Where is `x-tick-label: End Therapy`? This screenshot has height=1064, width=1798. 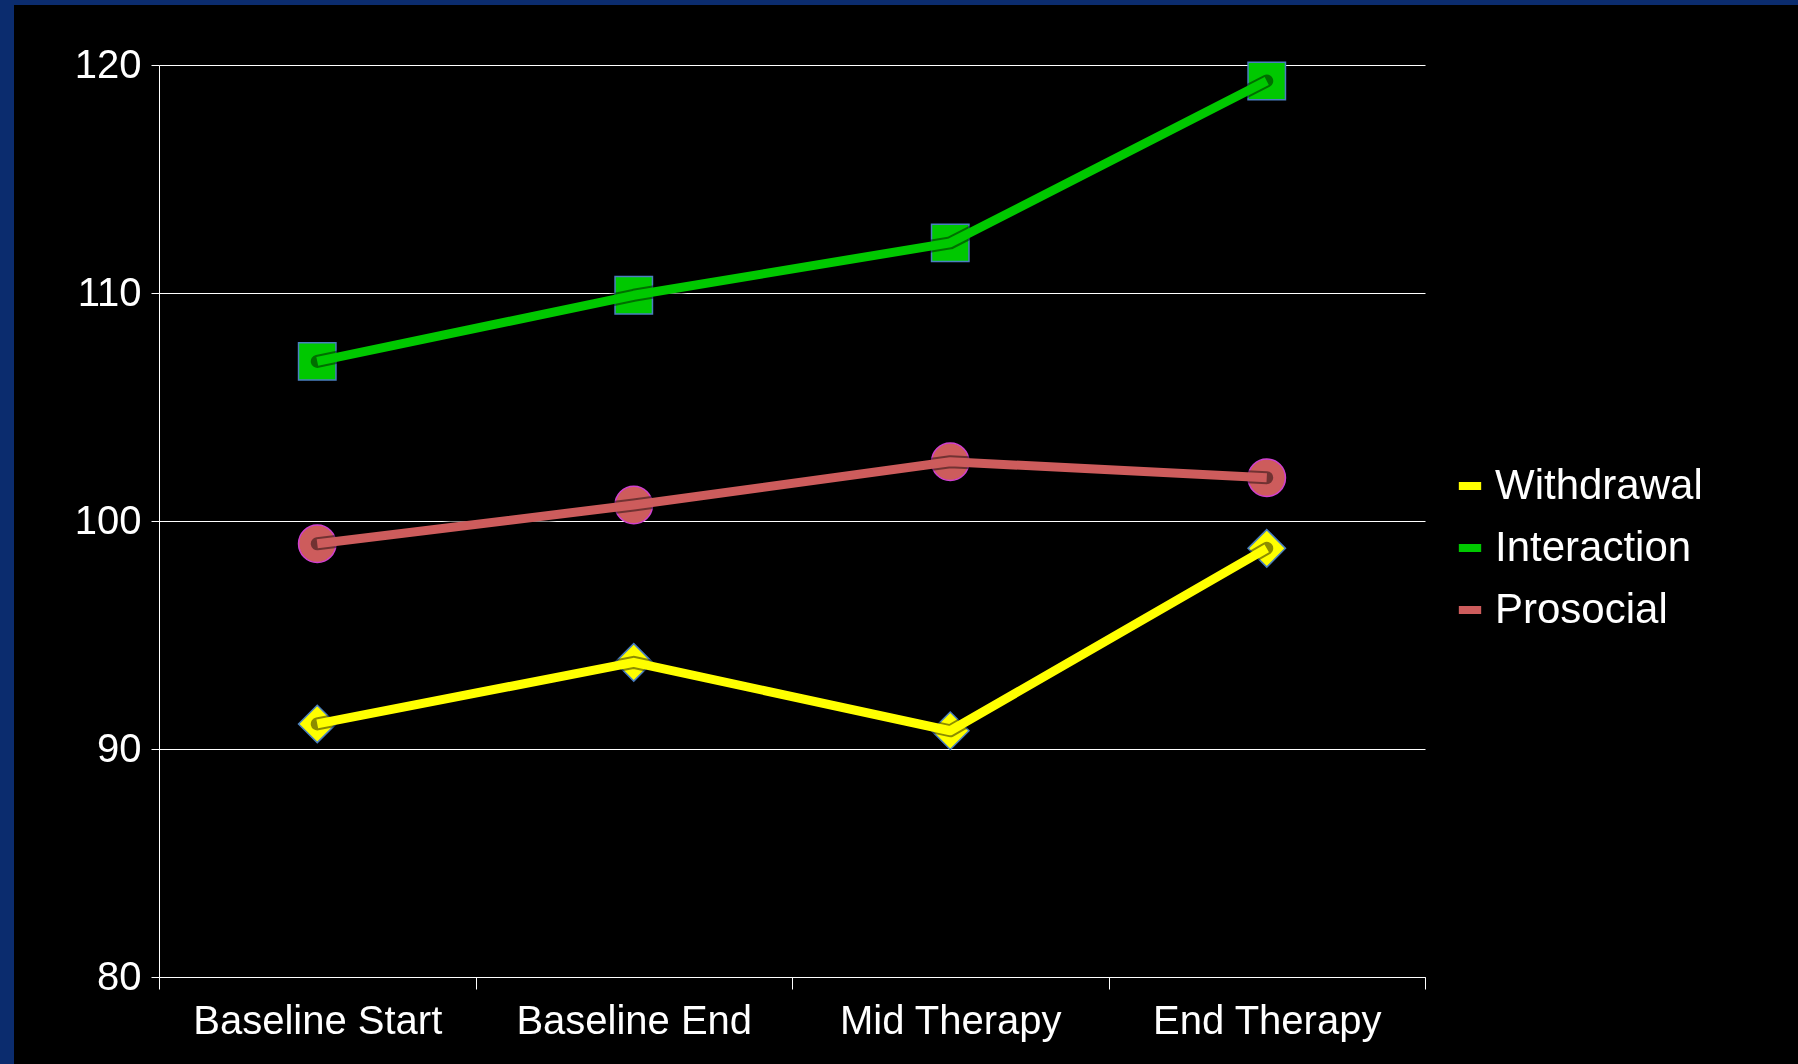
x-tick-label: End Therapy is located at coordinates (1267, 1019).